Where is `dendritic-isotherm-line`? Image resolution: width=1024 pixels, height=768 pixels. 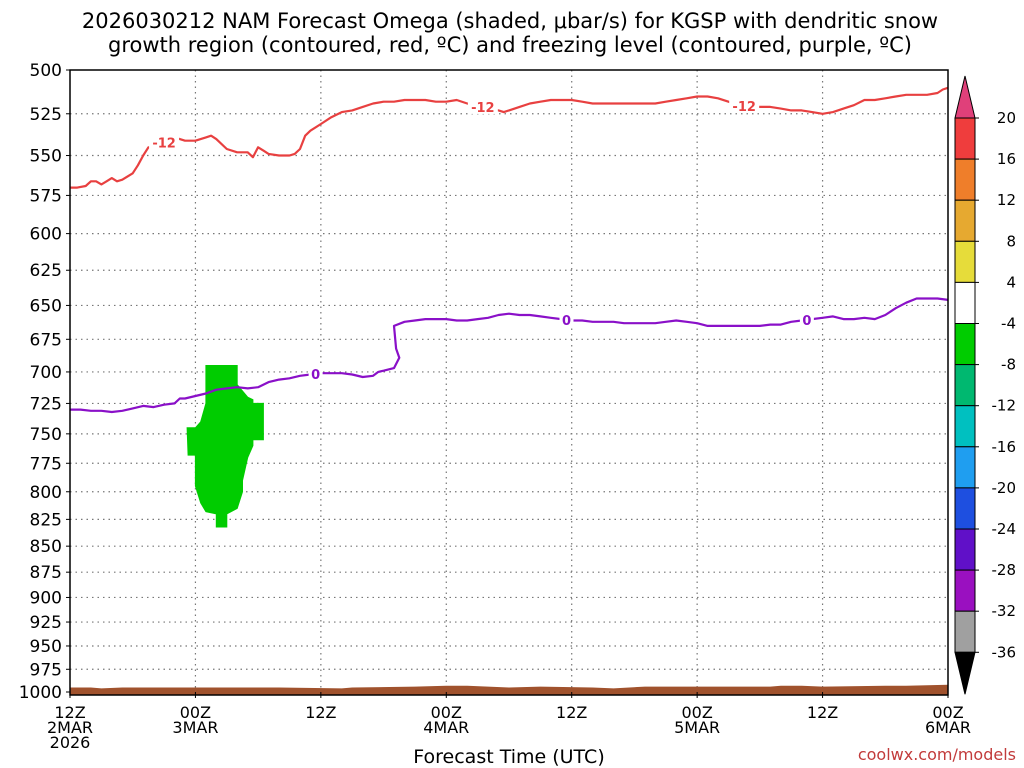
dendritic-isotherm-line is located at coordinates (509, 137).